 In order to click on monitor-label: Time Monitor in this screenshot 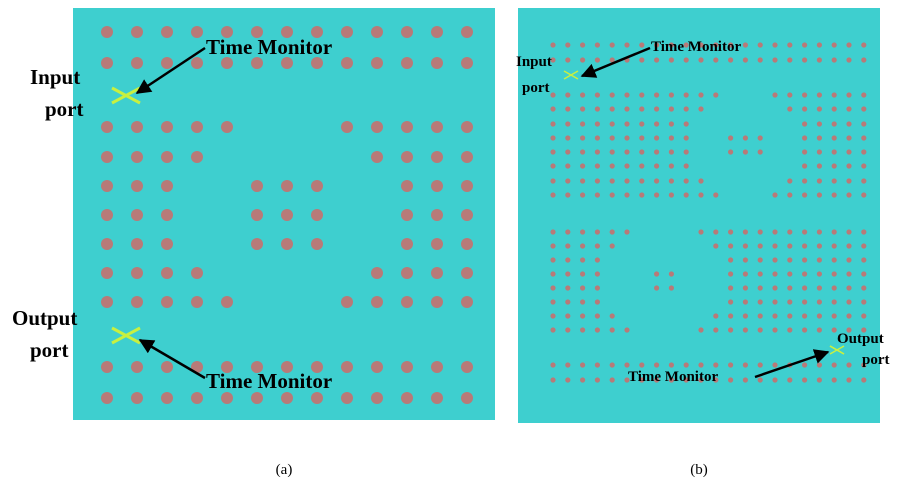, I will do `click(696, 47)`.